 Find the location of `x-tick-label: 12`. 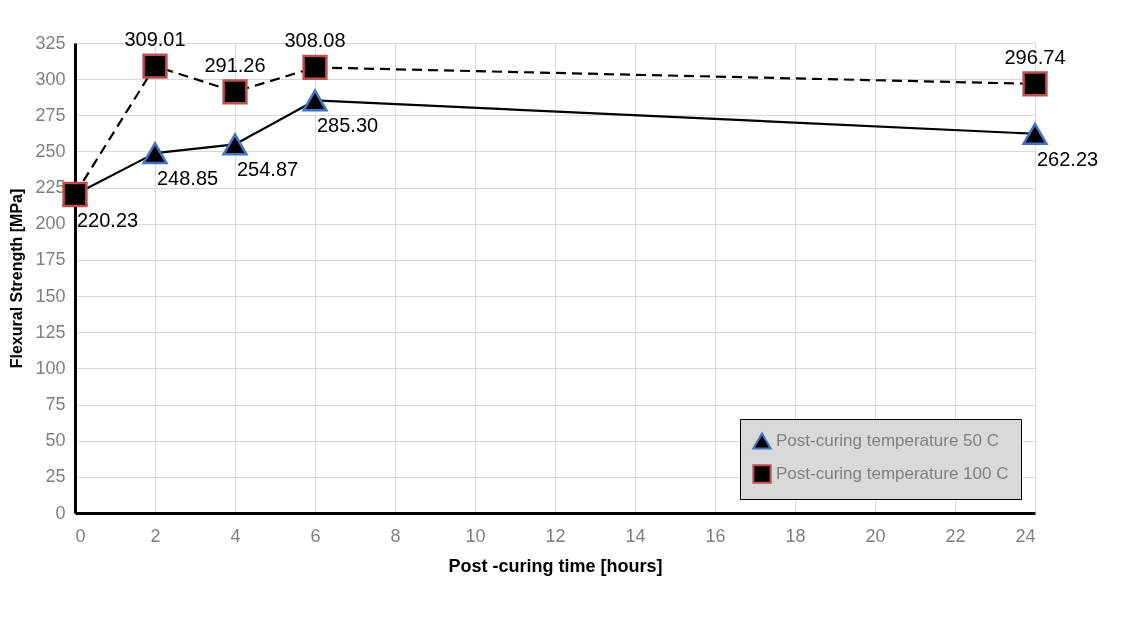

x-tick-label: 12 is located at coordinates (555, 535).